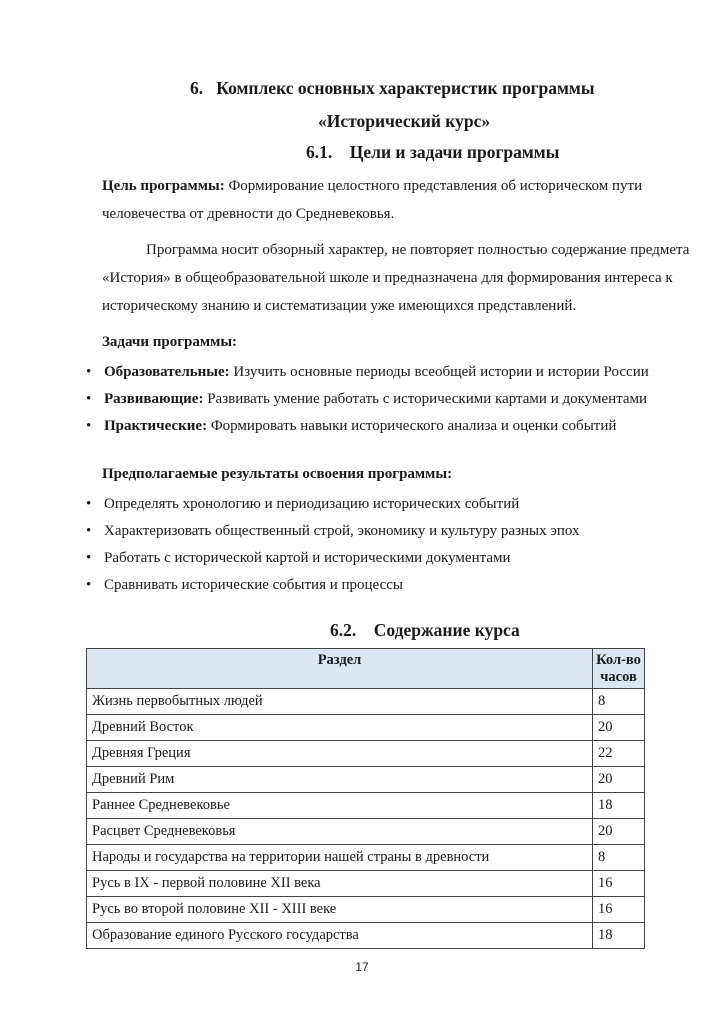 This screenshot has width=724, height=1024. I want to click on page-number: 17, so click(362, 967).